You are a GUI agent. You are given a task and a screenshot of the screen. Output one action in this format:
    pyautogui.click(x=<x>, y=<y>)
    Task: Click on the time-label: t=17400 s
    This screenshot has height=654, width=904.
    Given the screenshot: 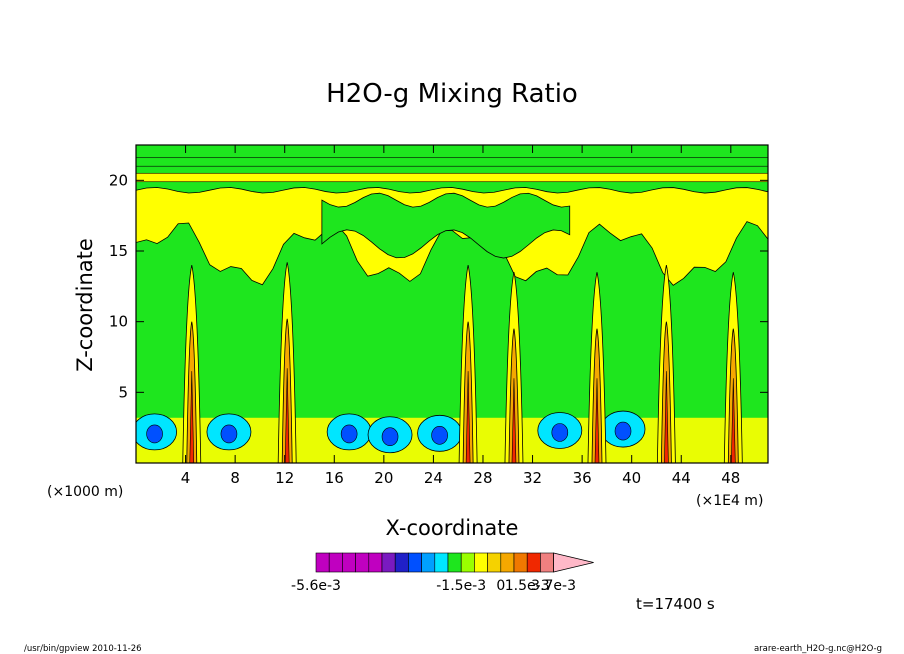 What is the action you would take?
    pyautogui.click(x=675, y=604)
    